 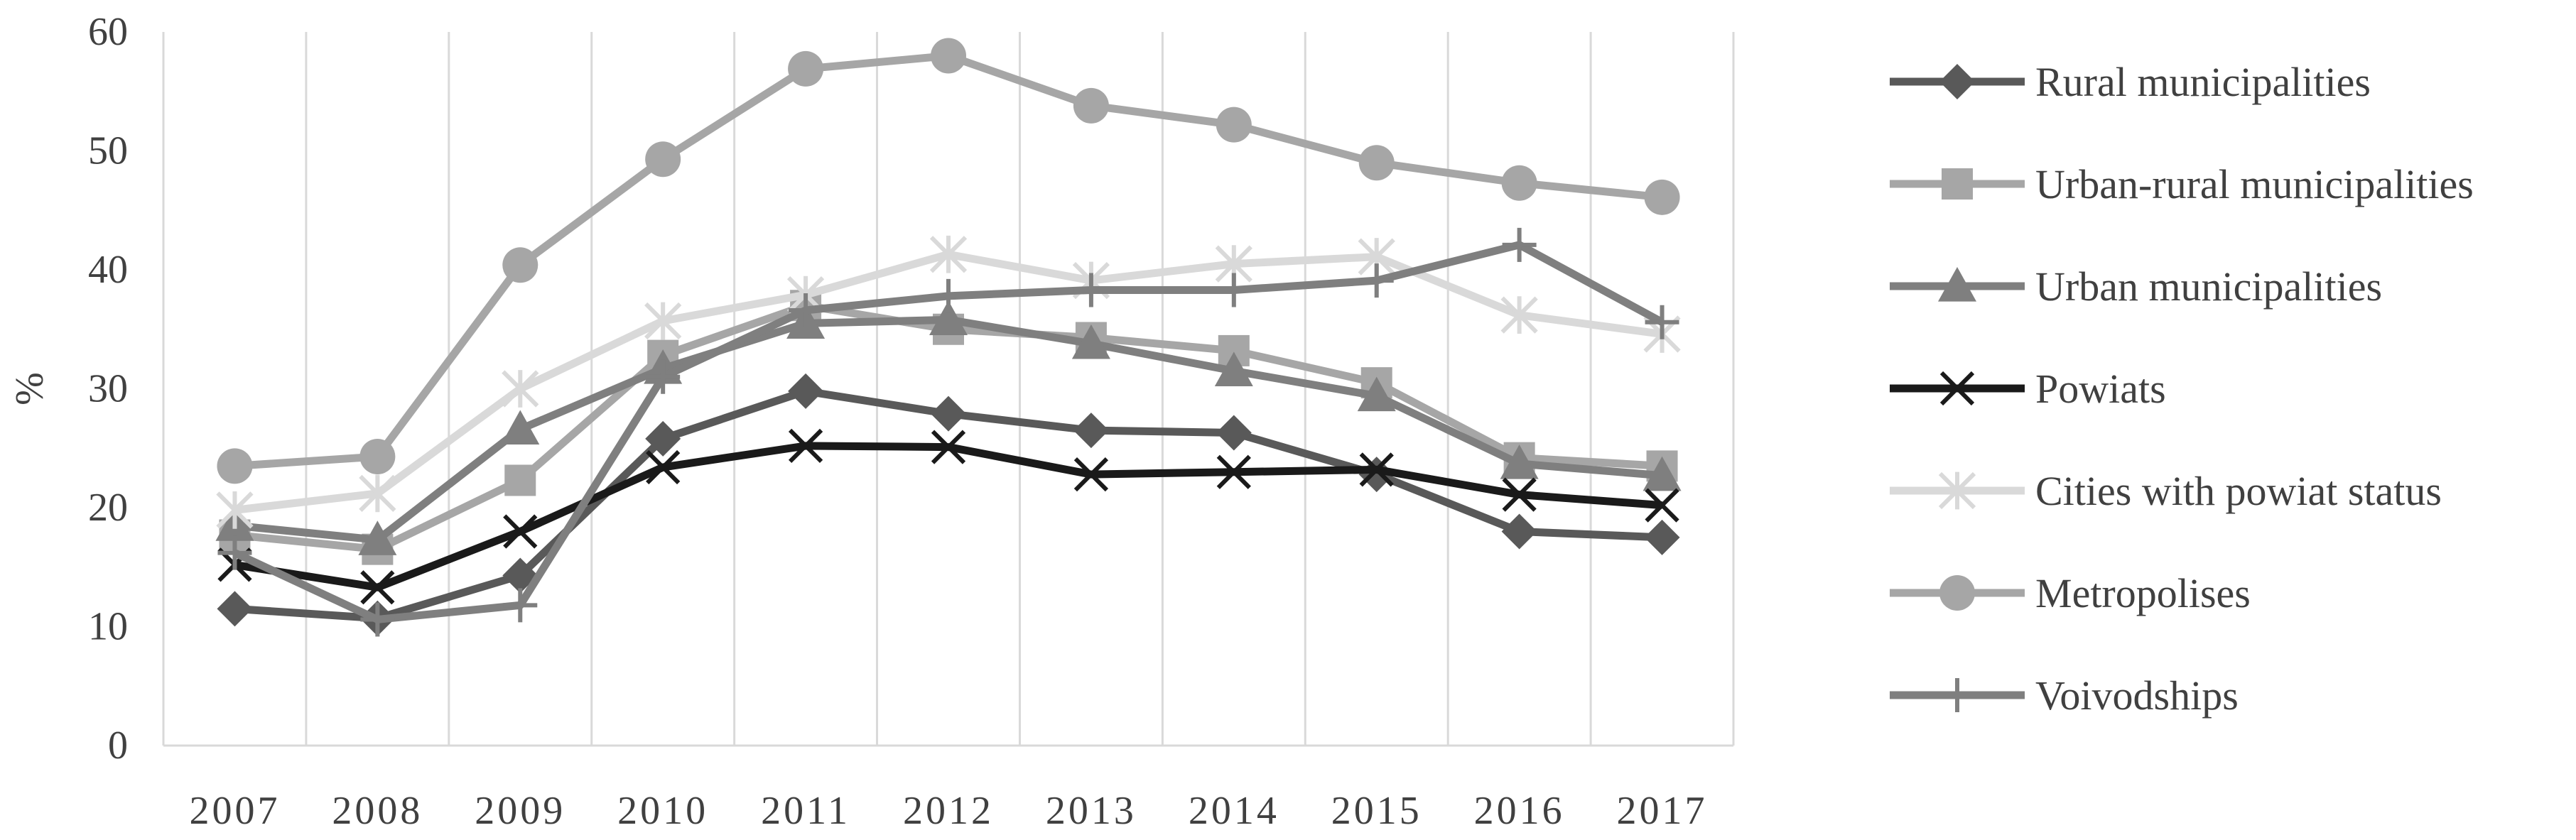 What do you see at coordinates (1519, 811) in the screenshot?
I see `x-tick-label: 2016` at bounding box center [1519, 811].